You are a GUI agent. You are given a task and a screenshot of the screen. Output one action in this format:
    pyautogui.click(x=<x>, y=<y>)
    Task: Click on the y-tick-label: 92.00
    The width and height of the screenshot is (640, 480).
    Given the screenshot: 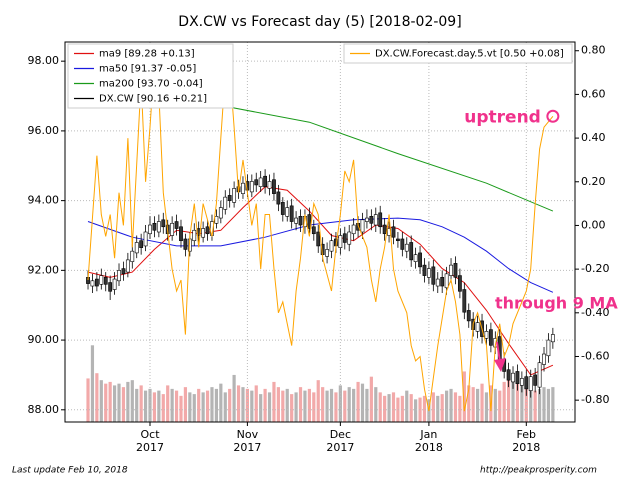 What is the action you would take?
    pyautogui.click(x=44, y=269)
    